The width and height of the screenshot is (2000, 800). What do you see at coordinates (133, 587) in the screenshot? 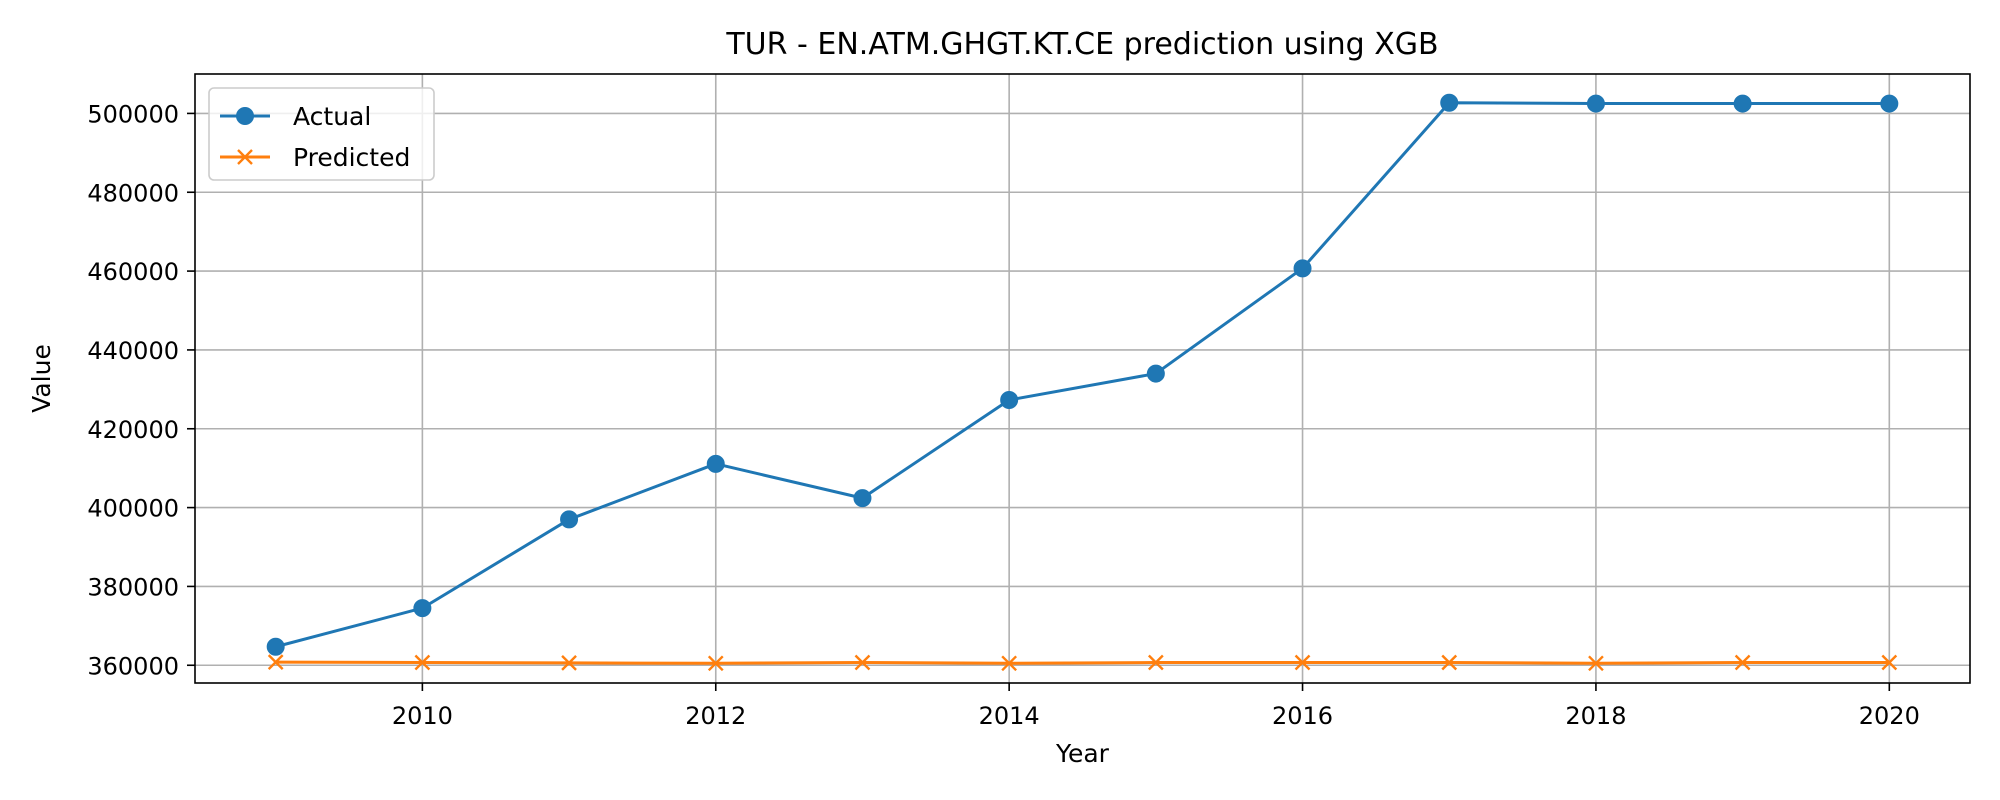
I see `y-tick-label: 380000` at bounding box center [133, 587].